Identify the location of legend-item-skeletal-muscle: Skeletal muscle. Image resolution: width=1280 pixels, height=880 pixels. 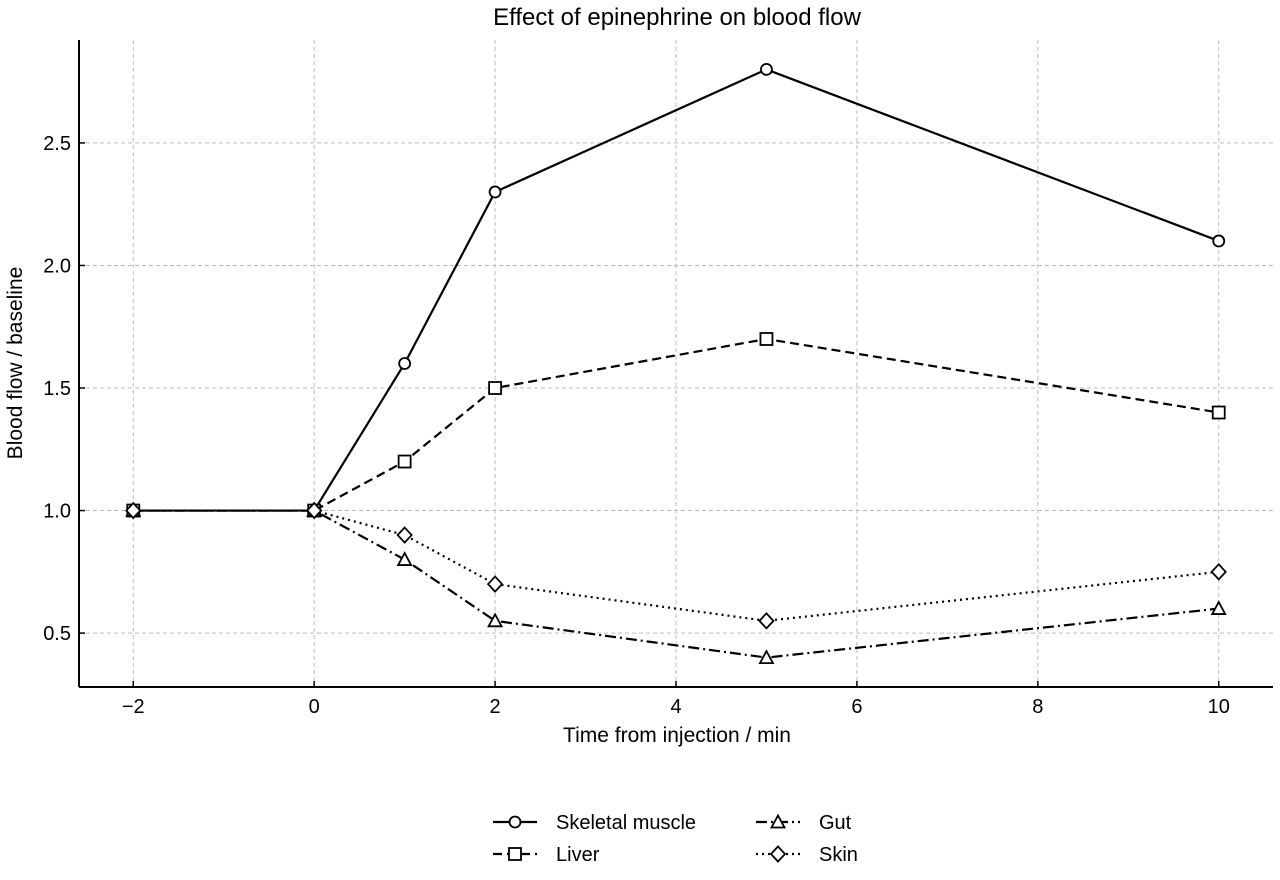
(594, 823).